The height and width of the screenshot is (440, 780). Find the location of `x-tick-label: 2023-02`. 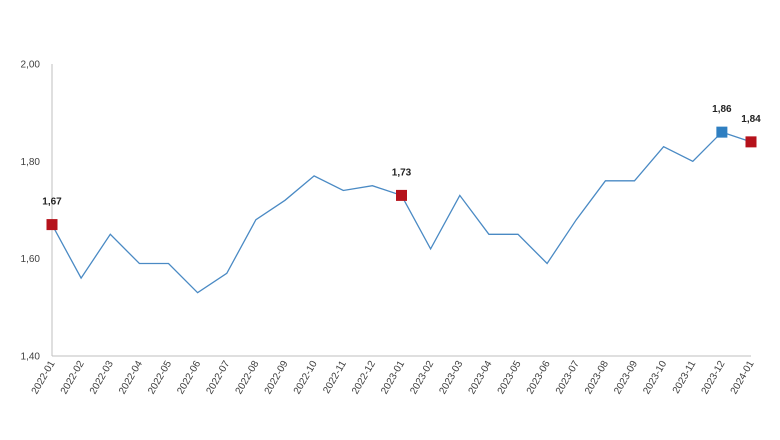

x-tick-label: 2023-02 is located at coordinates (422, 378).